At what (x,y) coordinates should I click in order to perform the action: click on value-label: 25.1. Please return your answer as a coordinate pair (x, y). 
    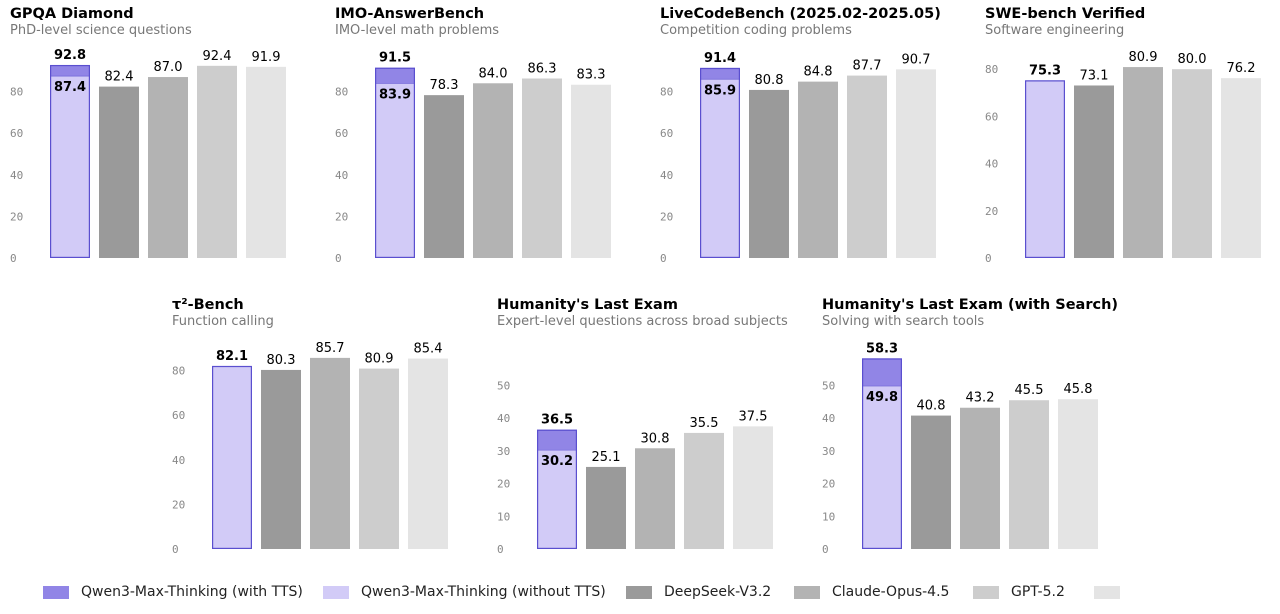
    Looking at the image, I should click on (606, 457).